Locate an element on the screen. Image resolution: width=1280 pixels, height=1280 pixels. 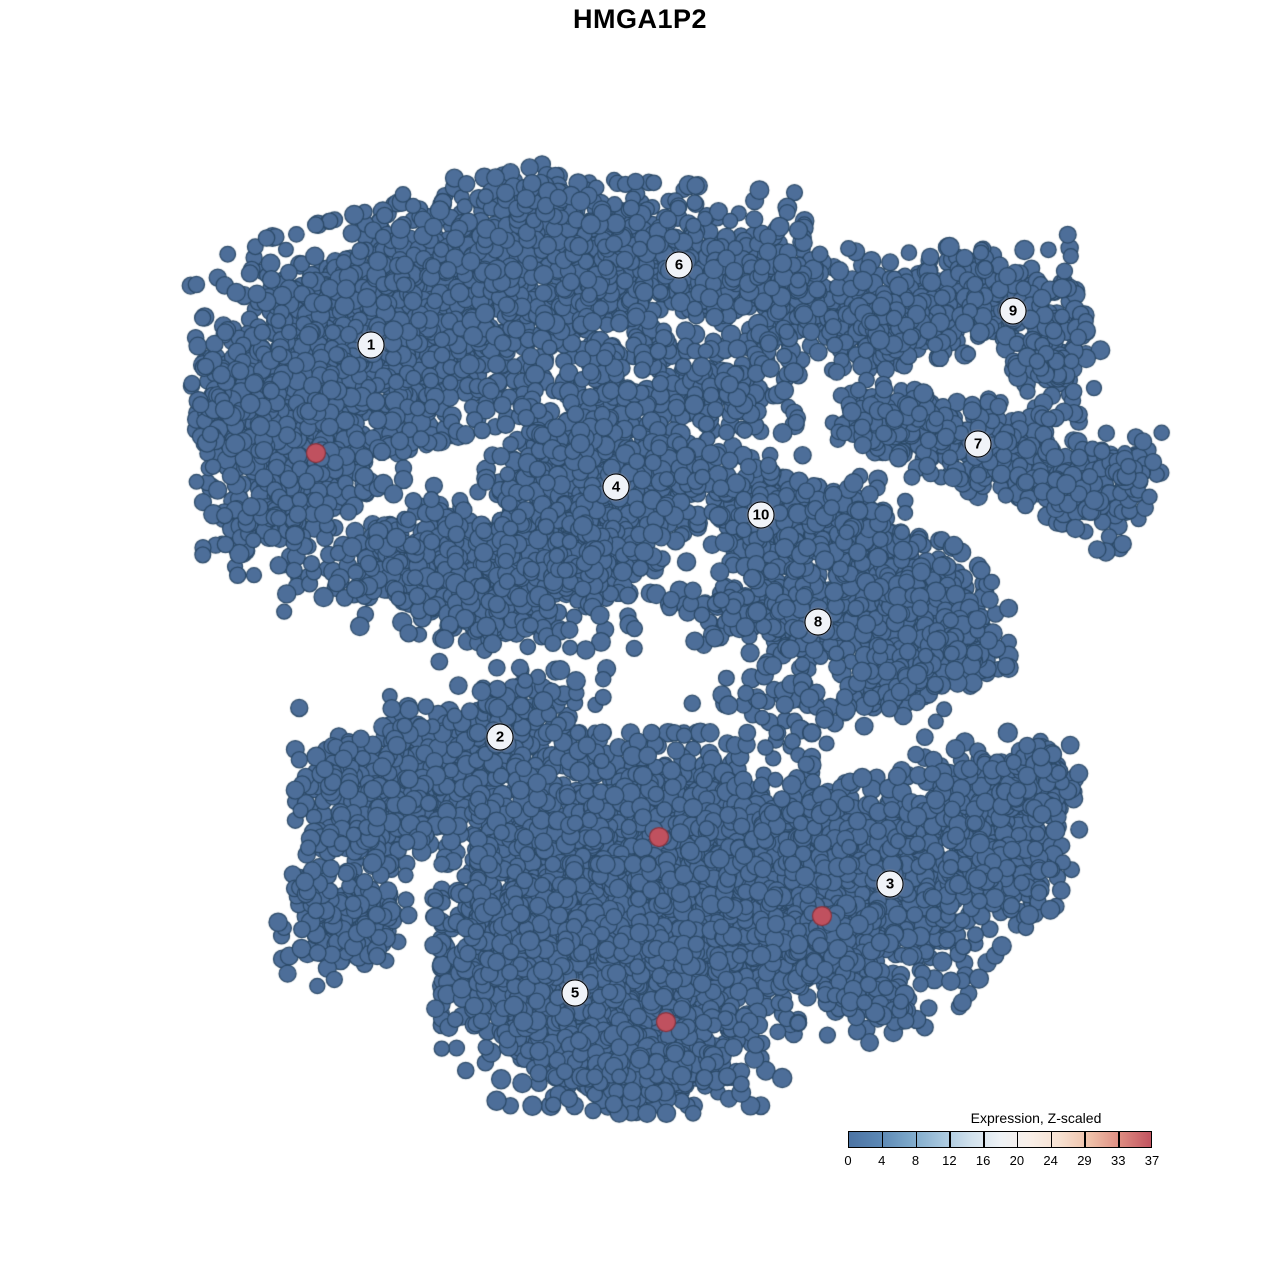
legend-tick-label-0: 0 is located at coordinates (848, 1160).